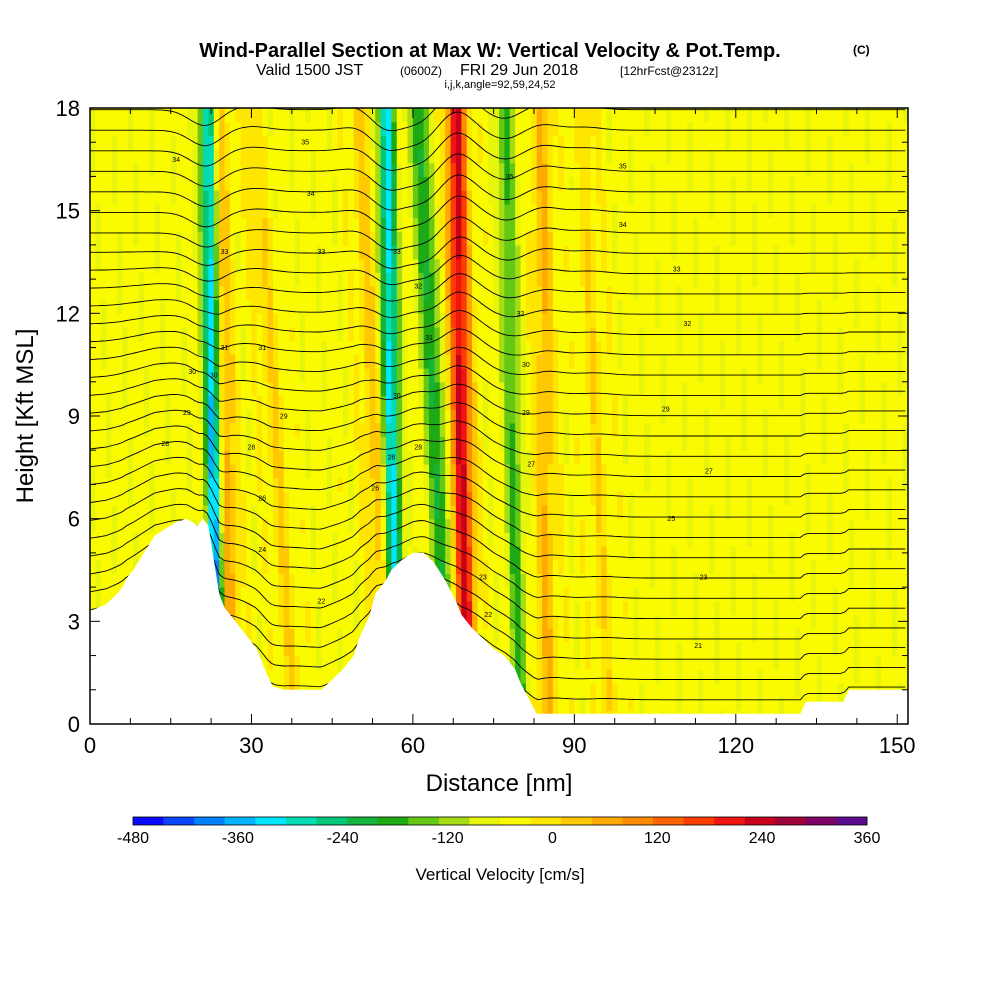  What do you see at coordinates (74, 724) in the screenshot?
I see `y-tick-label: 0` at bounding box center [74, 724].